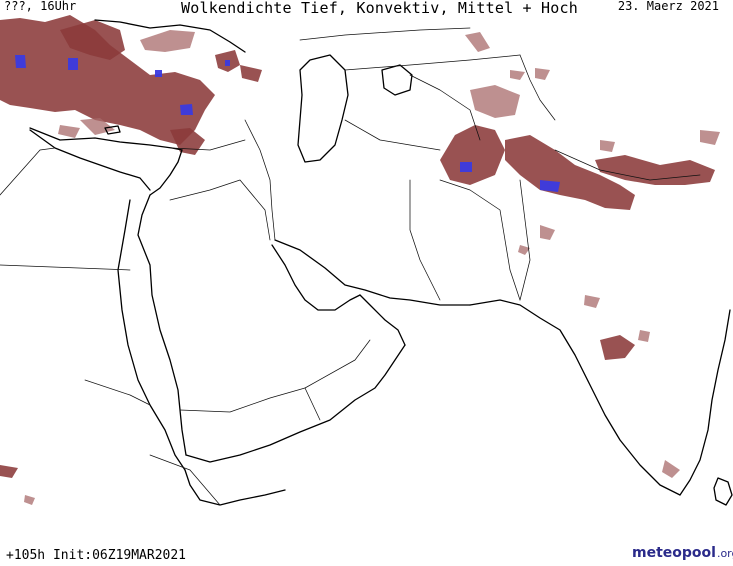 The height and width of the screenshot is (566, 733). I want to click on cloud-mass-blacksea, so click(167, 41).